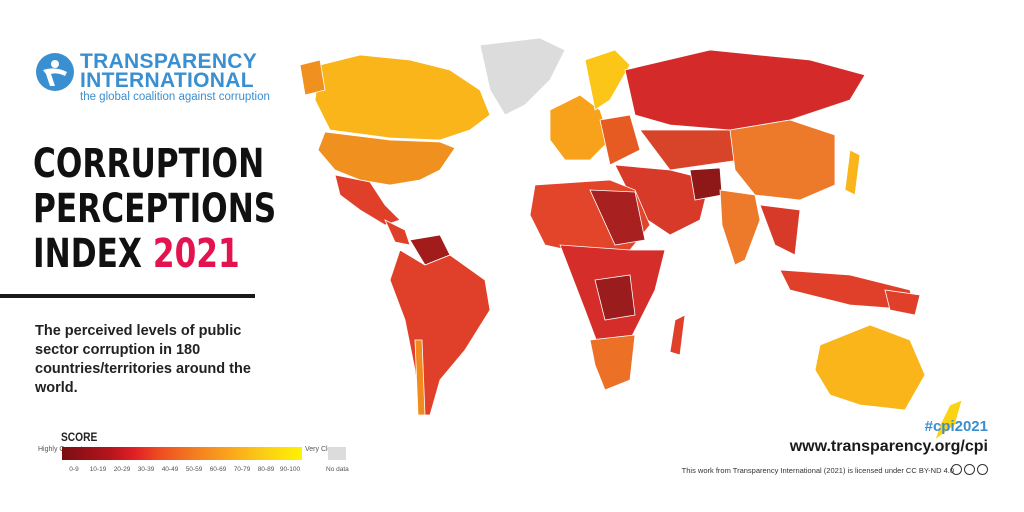  Describe the element at coordinates (218, 469) in the screenshot. I see `legend-range: 60-69` at that location.